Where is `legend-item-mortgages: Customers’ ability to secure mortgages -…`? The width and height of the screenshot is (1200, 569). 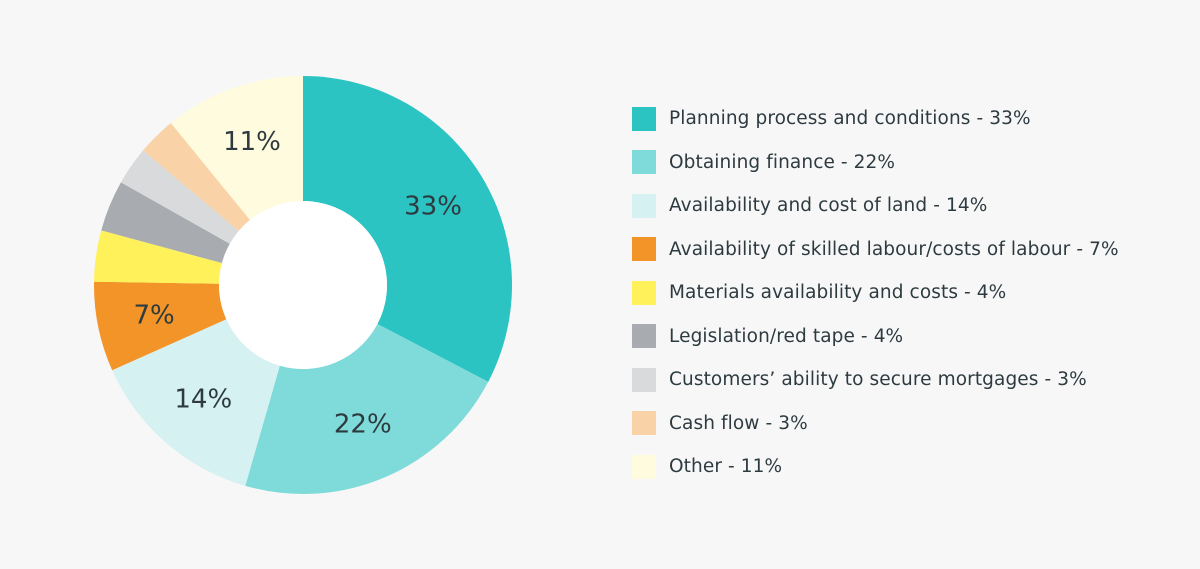
legend-item-mortgages: Customers’ ability to secure mortgages -… is located at coordinates (875, 380).